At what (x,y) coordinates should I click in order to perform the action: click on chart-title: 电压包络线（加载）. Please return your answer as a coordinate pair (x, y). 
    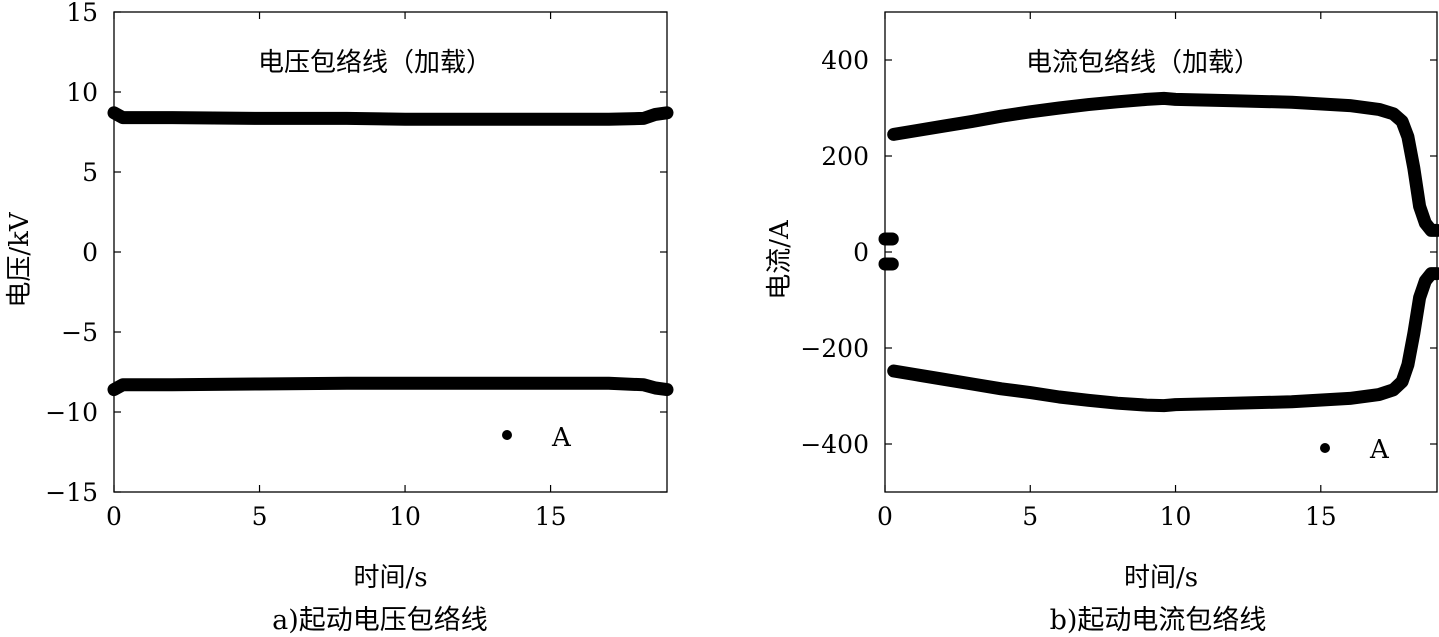
    Looking at the image, I should click on (375, 63).